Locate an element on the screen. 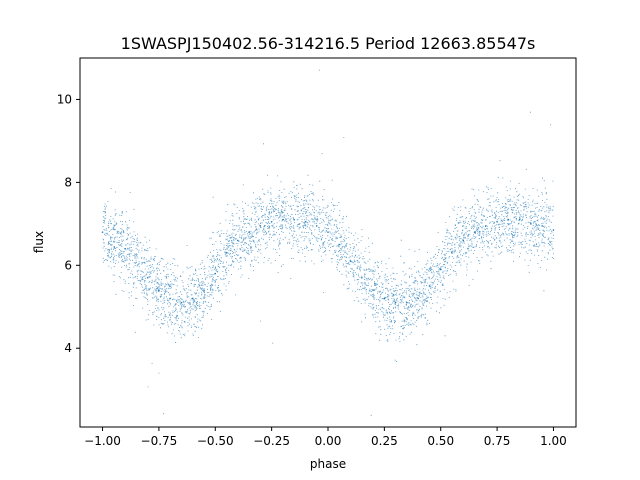  y-axis-ticks: 4 6 8 10 is located at coordinates (68, 223).